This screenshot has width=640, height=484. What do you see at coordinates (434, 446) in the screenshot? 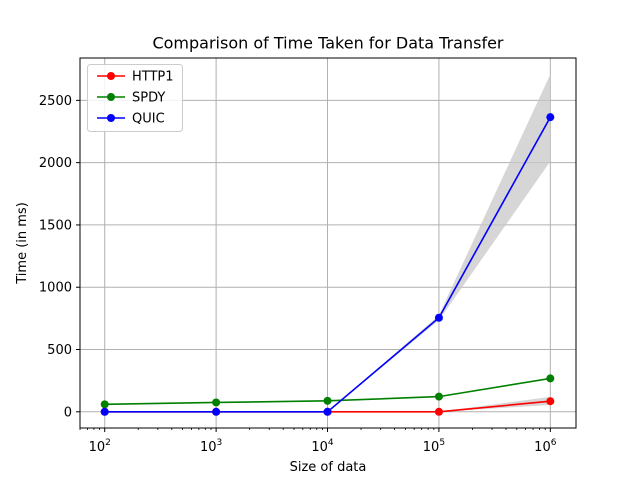
I see `x-tick-label: 10⁵` at bounding box center [434, 446].